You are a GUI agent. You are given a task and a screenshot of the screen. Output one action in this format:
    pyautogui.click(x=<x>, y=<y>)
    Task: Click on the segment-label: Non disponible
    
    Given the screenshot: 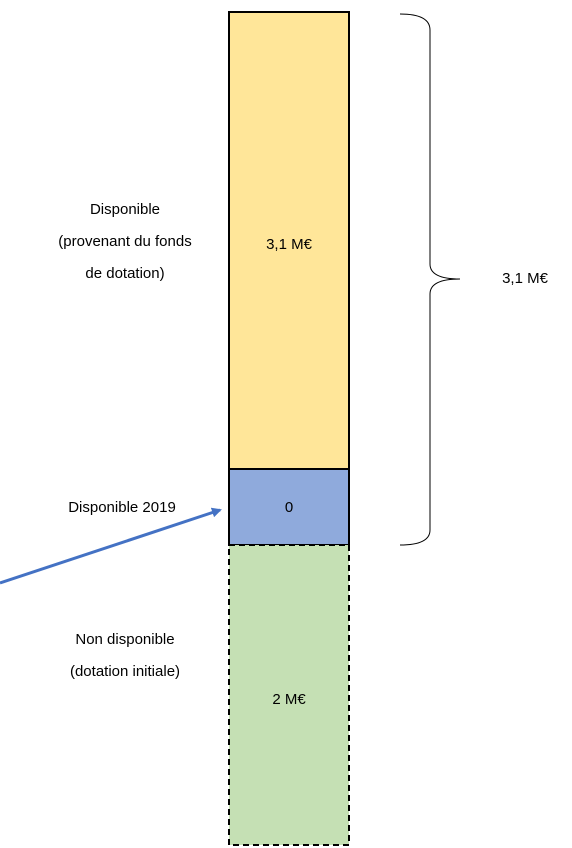 What is the action you would take?
    pyautogui.click(x=124, y=639)
    